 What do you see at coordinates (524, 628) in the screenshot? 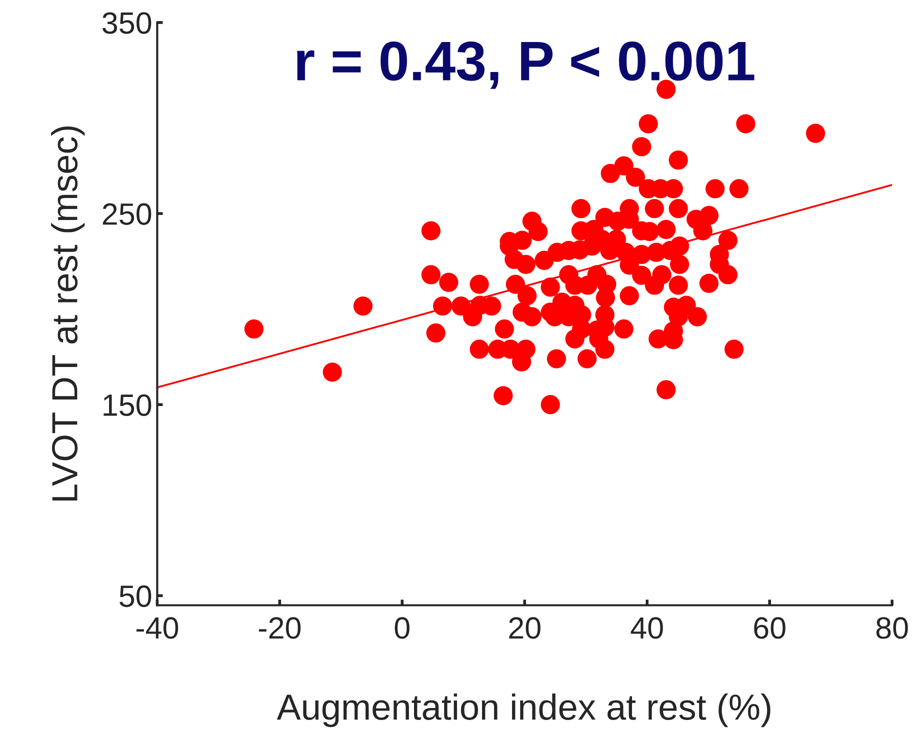
I see `x-tick-label: 20` at bounding box center [524, 628].